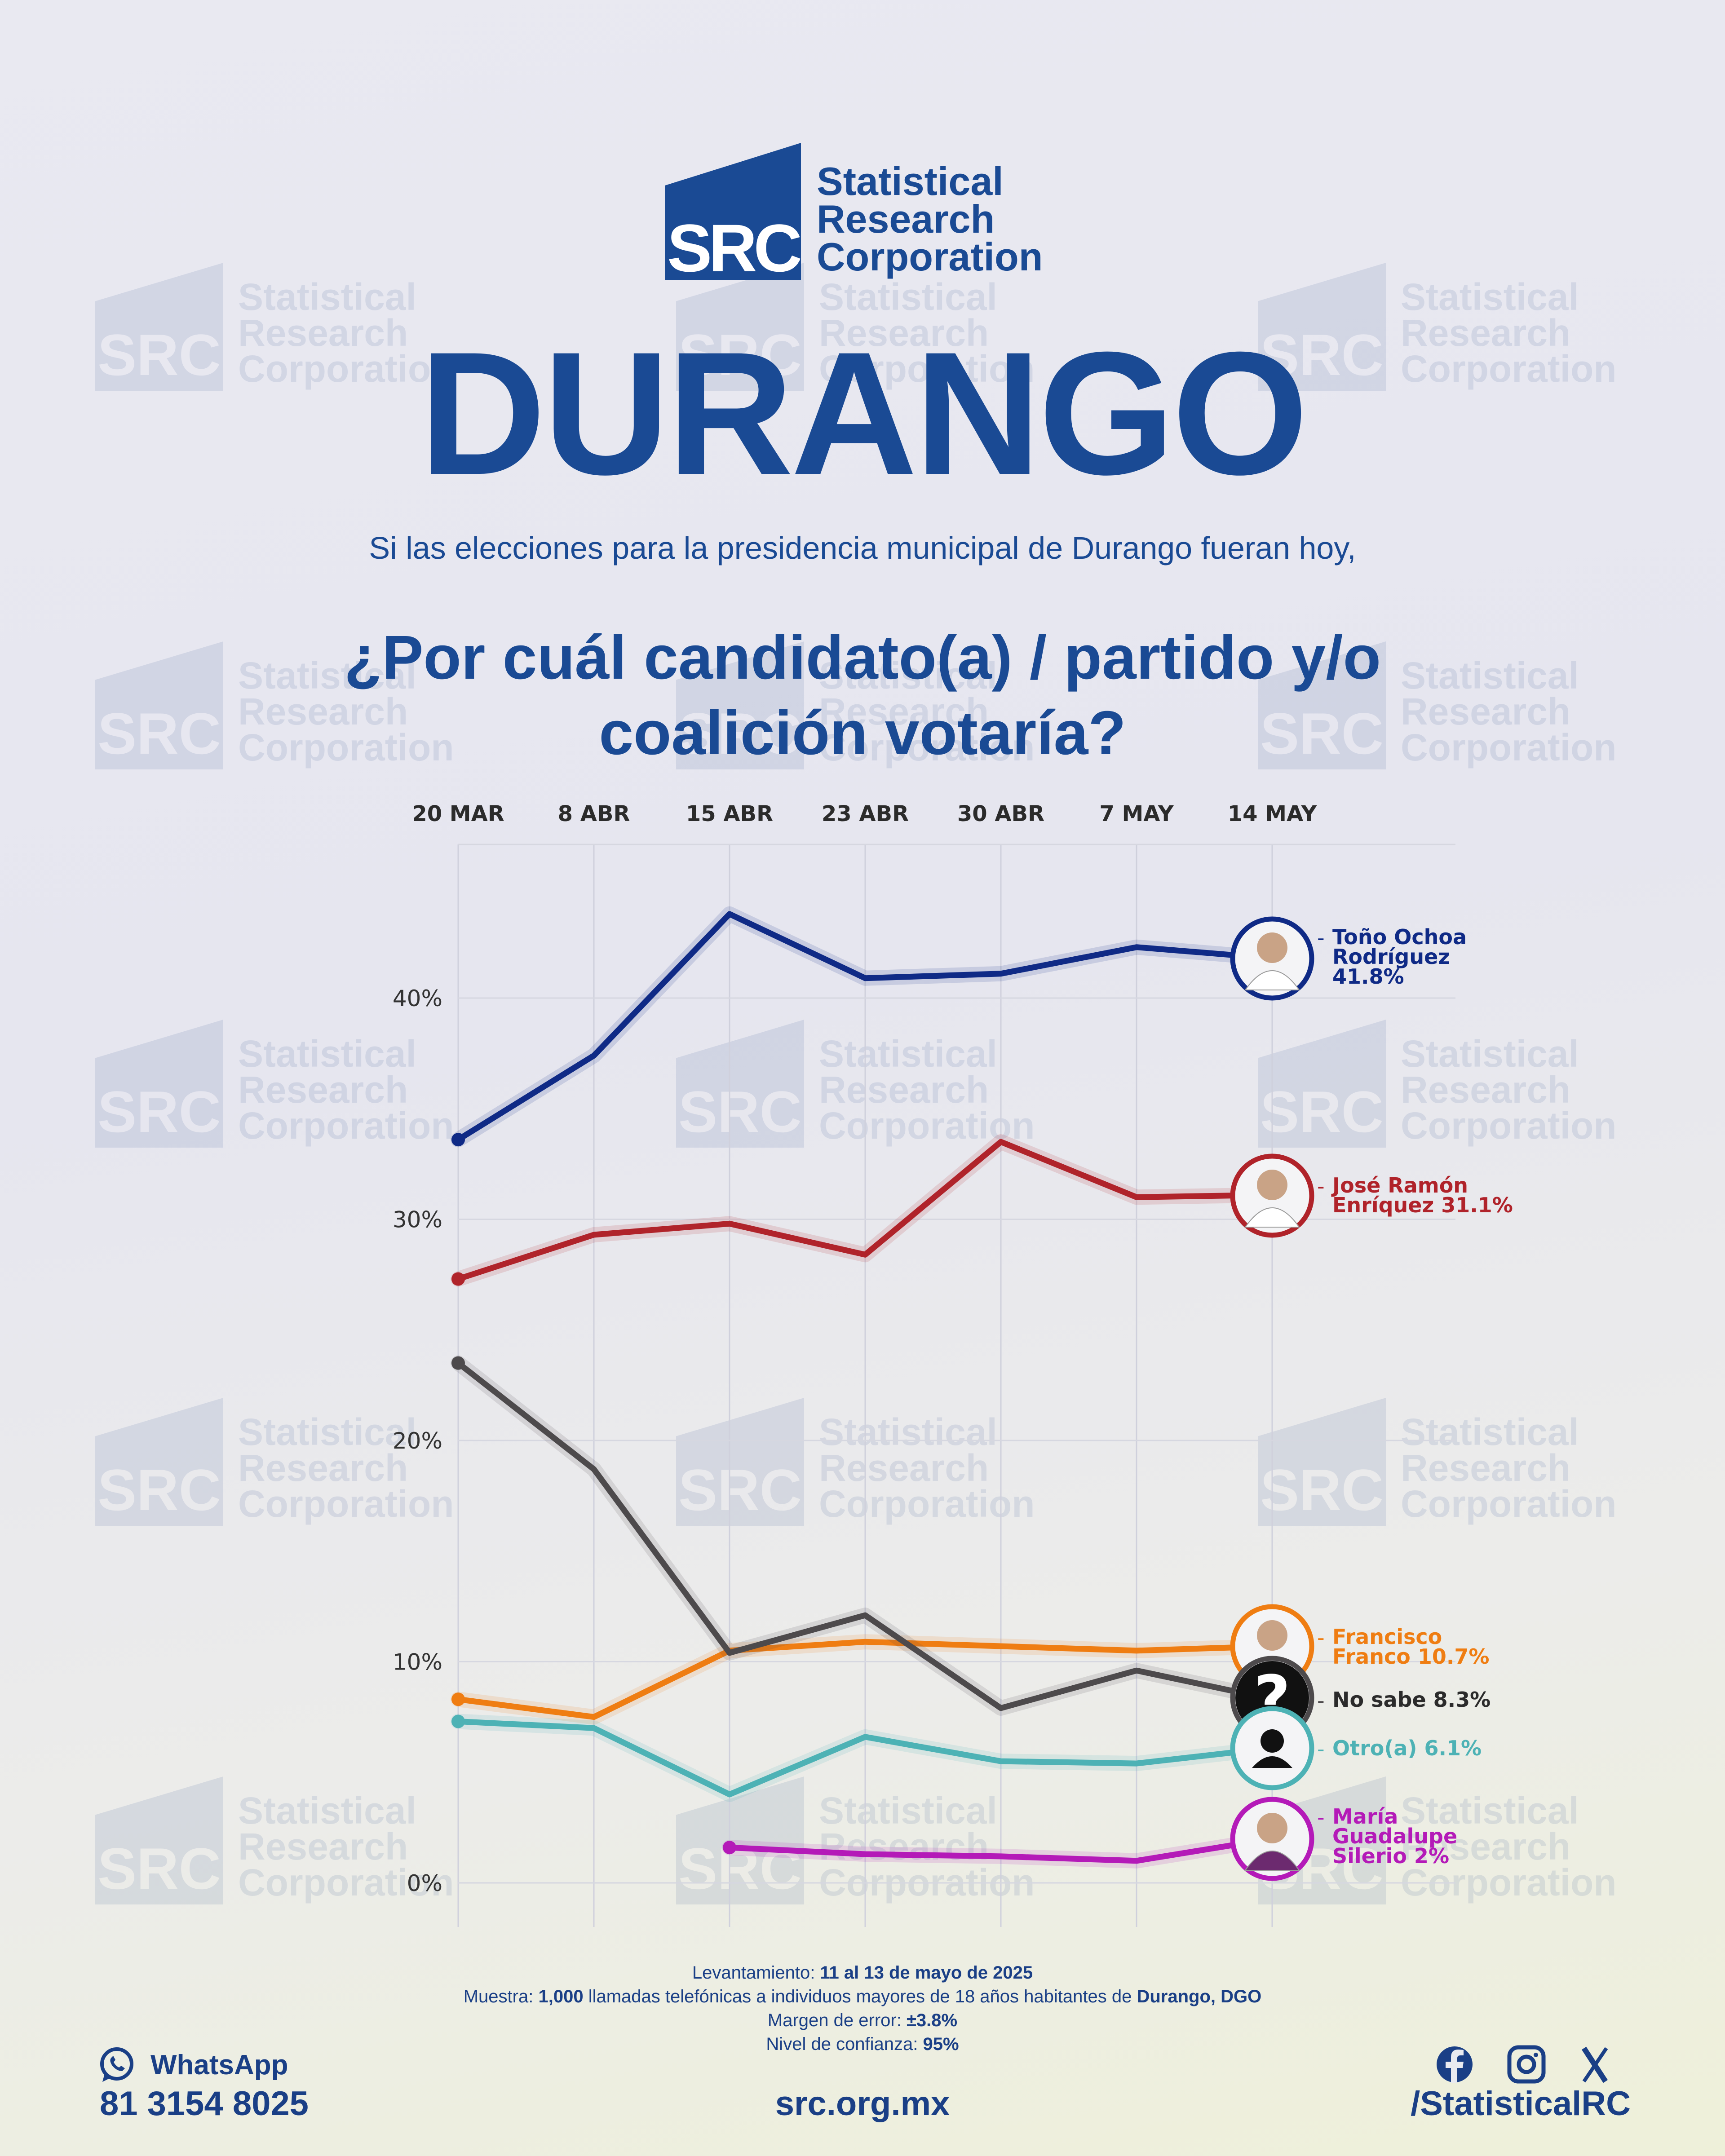 Image resolution: width=1725 pixels, height=2156 pixels. I want to click on series-end-label: Silerio 2%, so click(1390, 1856).